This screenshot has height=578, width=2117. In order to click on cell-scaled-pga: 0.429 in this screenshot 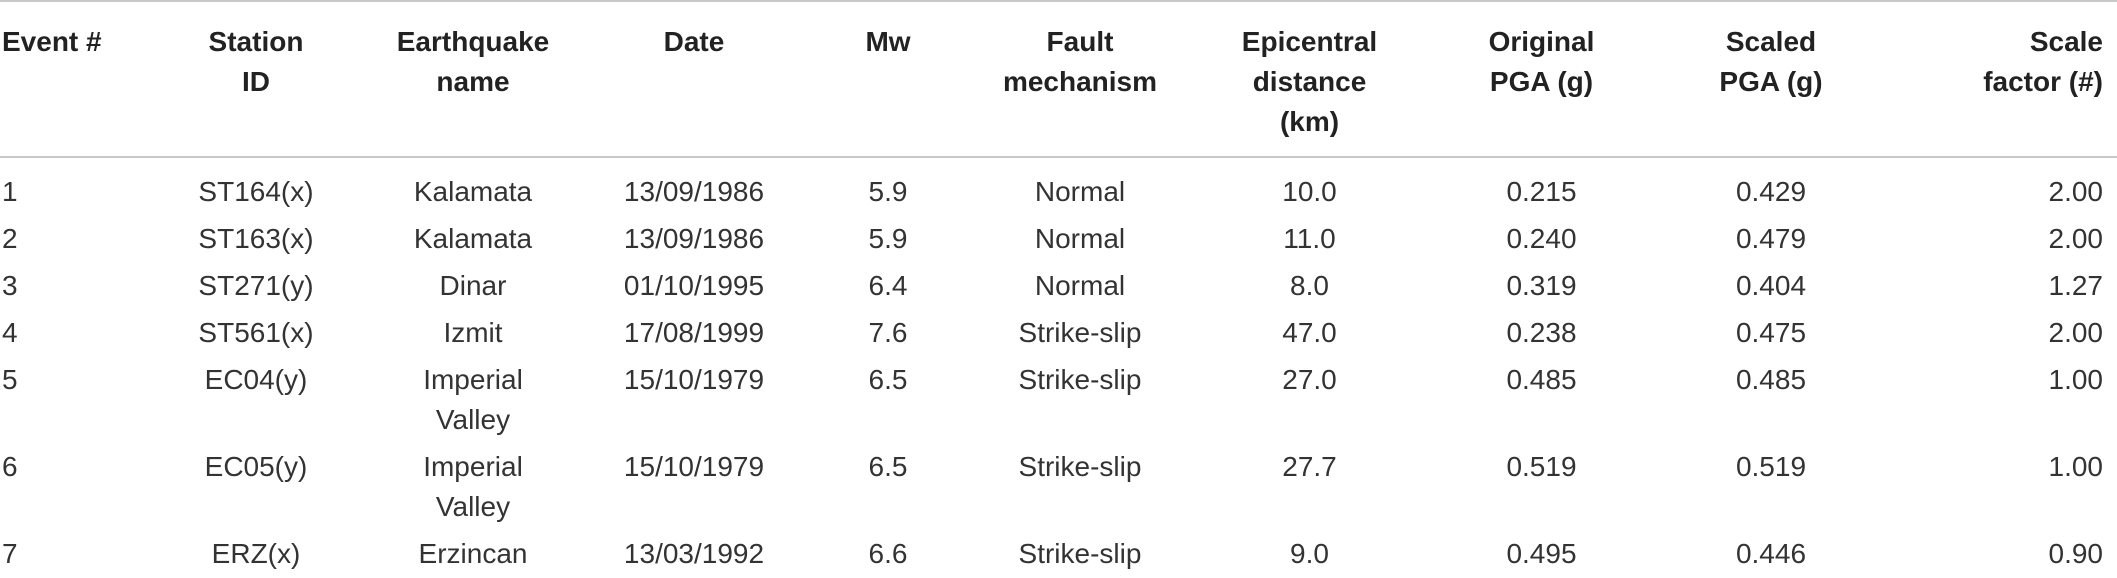, I will do `click(1771, 186)`.